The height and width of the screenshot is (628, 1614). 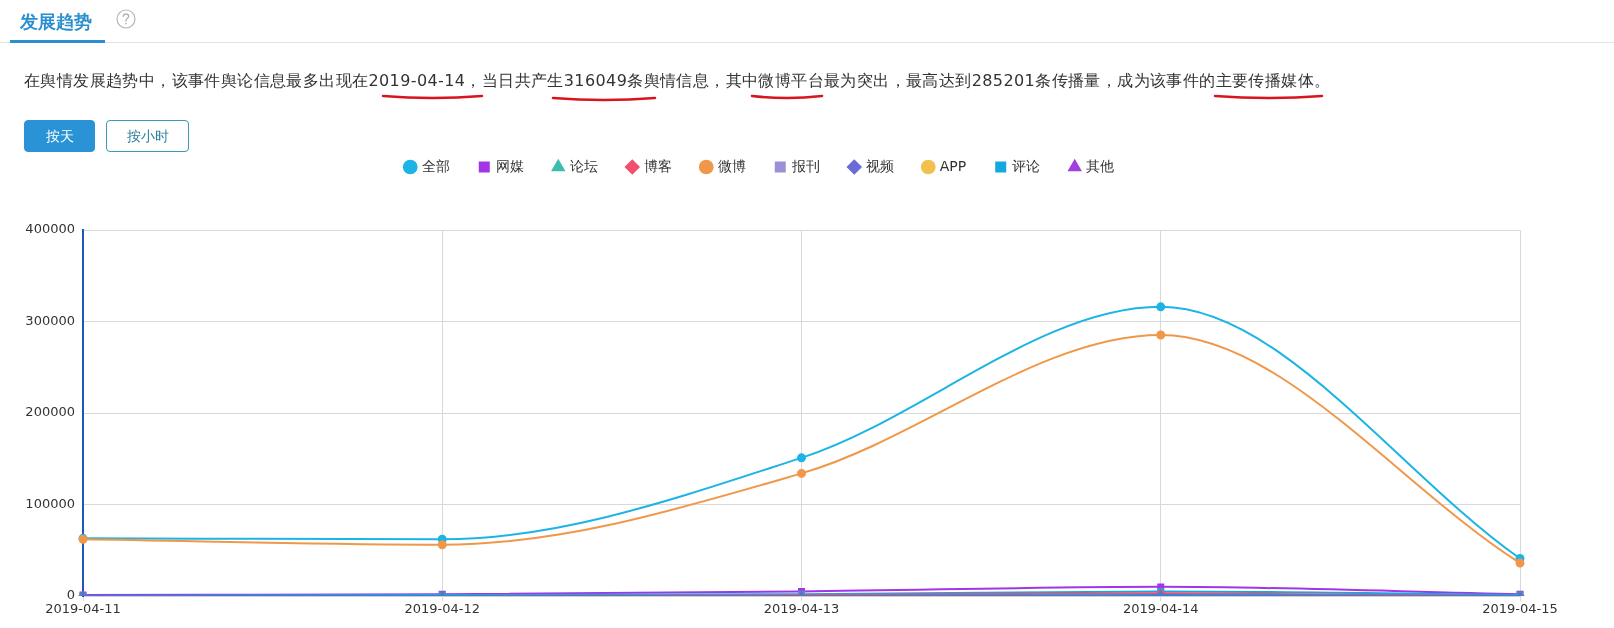 What do you see at coordinates (50, 229) in the screenshot?
I see `y-tick-label: 400000` at bounding box center [50, 229].